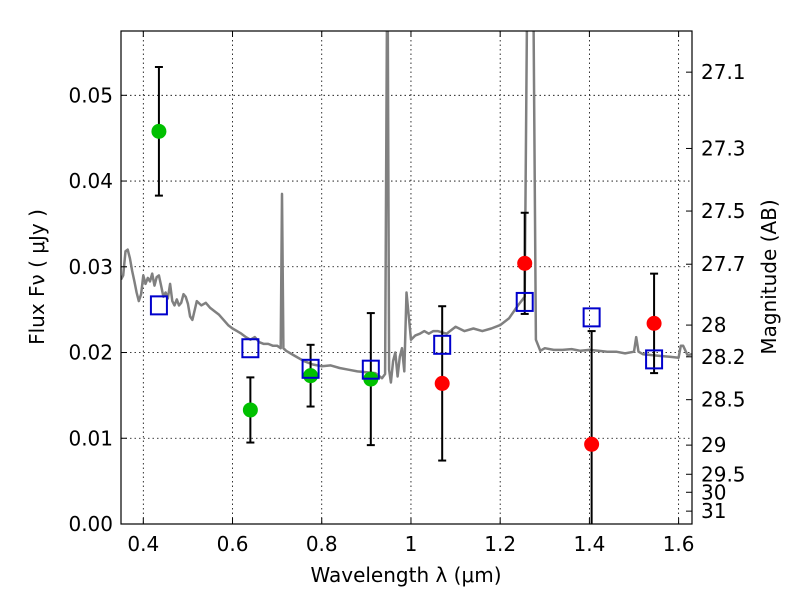 Image resolution: width=800 pixels, height=600 pixels. Describe the element at coordinates (713, 445) in the screenshot. I see `y-right-tick-label: 29` at that location.